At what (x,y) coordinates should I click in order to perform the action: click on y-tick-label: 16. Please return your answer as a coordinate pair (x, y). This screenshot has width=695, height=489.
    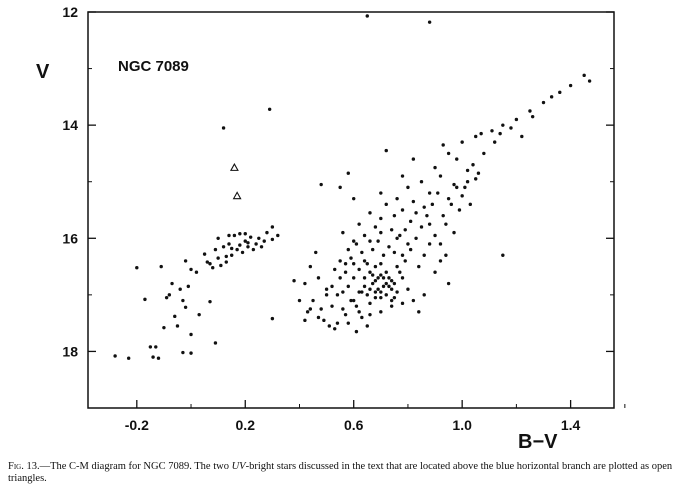
    Looking at the image, I should click on (70, 238).